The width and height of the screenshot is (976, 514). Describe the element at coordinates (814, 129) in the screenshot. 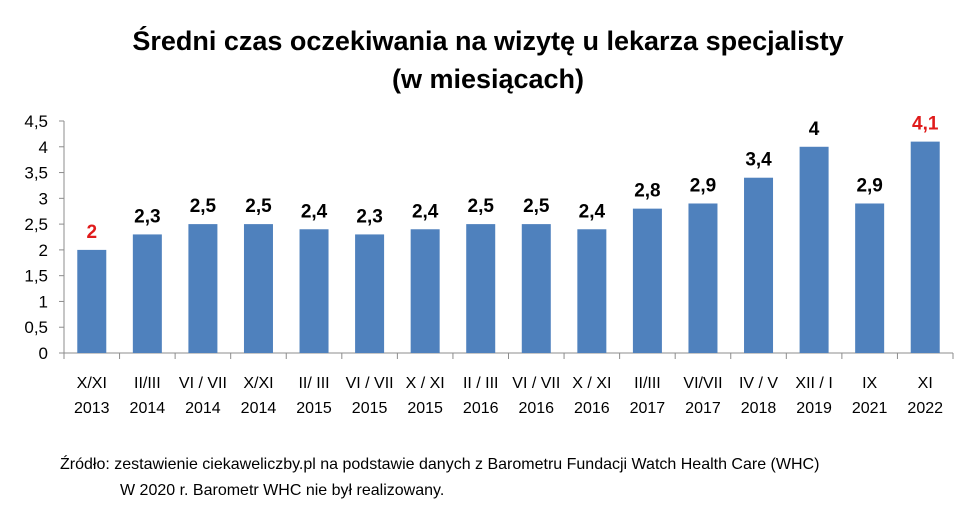

I see `data-label: 4` at that location.